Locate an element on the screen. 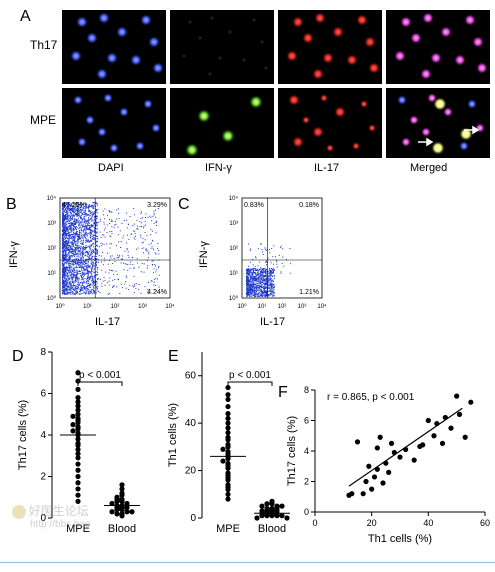 Image resolution: width=495 pixels, height=572 pixels. y-tick-label: 0 is located at coordinates (193, 518).